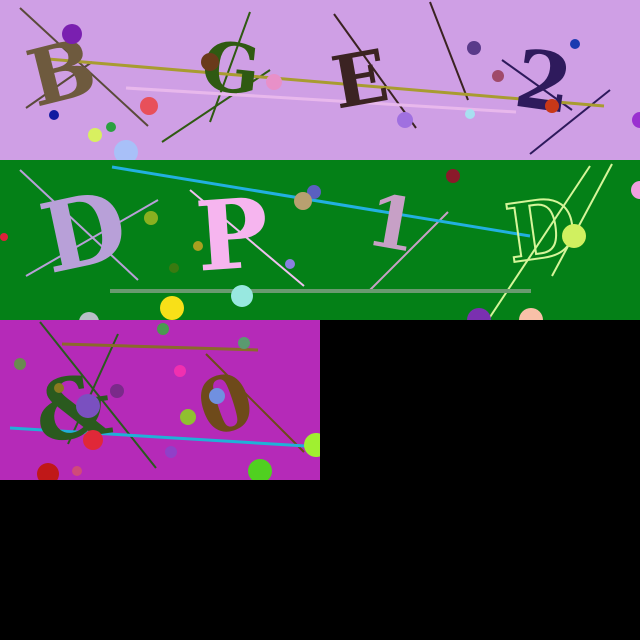 Image resolution: width=640 pixels, height=640 pixels. I want to click on captcha-image-bottom: & 0, so click(160, 400).